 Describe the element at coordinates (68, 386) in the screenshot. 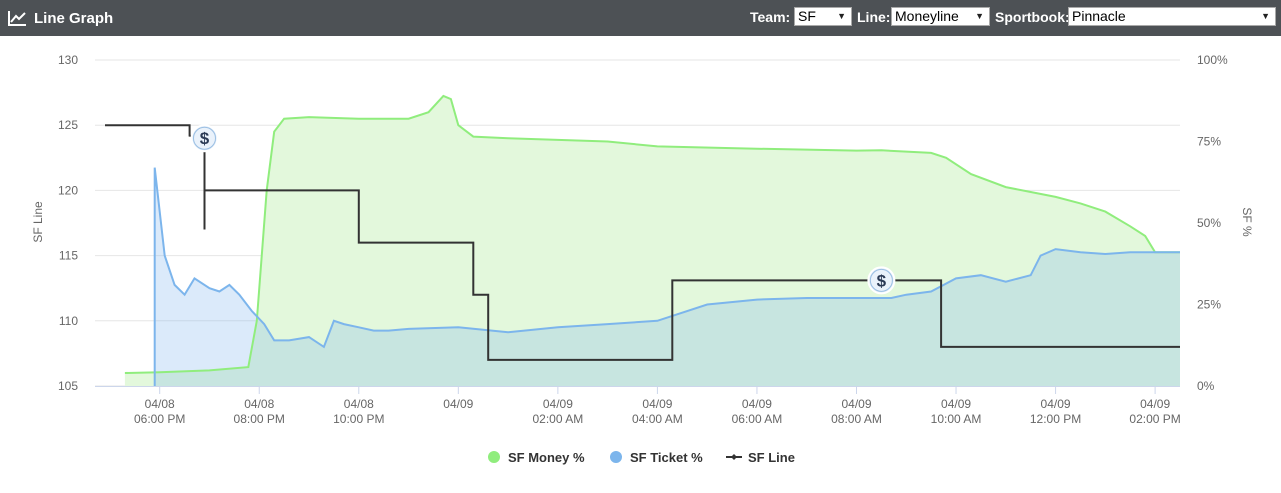

I see `y-tick-left: 105` at that location.